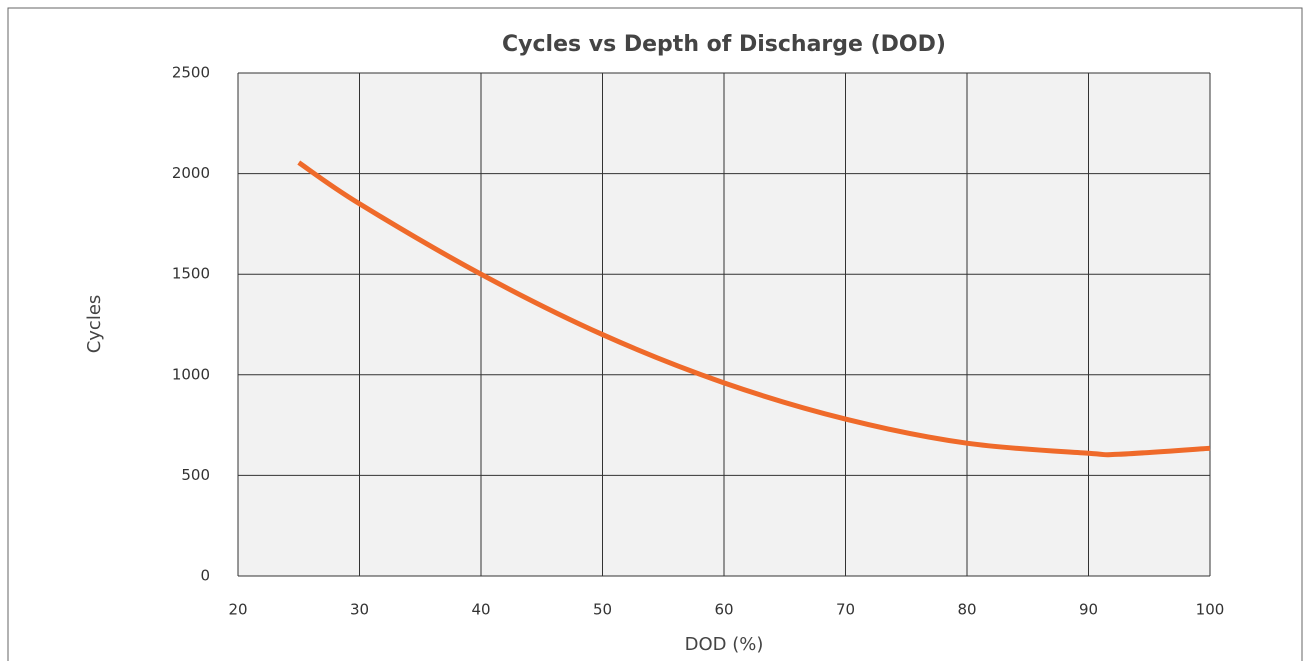 The width and height of the screenshot is (1310, 661). What do you see at coordinates (191, 173) in the screenshot?
I see `y-tick-label: 2000` at bounding box center [191, 173].